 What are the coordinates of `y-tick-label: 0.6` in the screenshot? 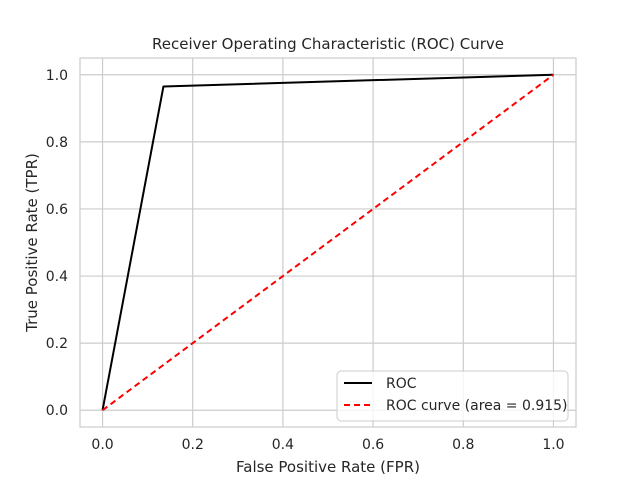 It's located at (57, 210).